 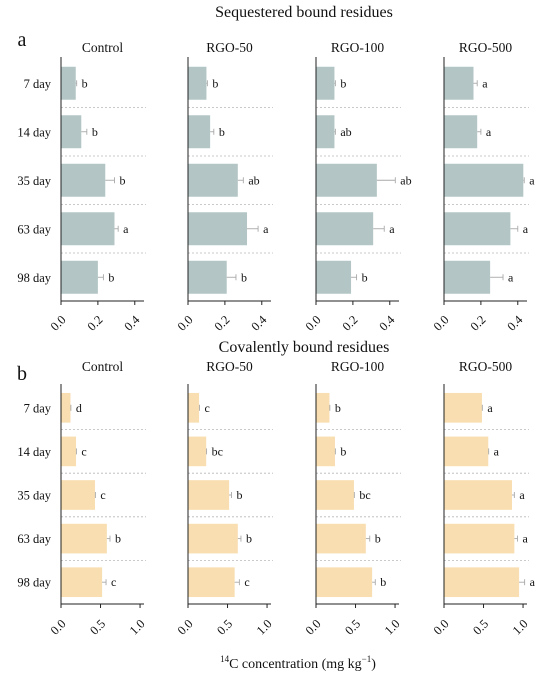 What do you see at coordinates (22, 40) in the screenshot?
I see `panel-letter-a: a` at bounding box center [22, 40].